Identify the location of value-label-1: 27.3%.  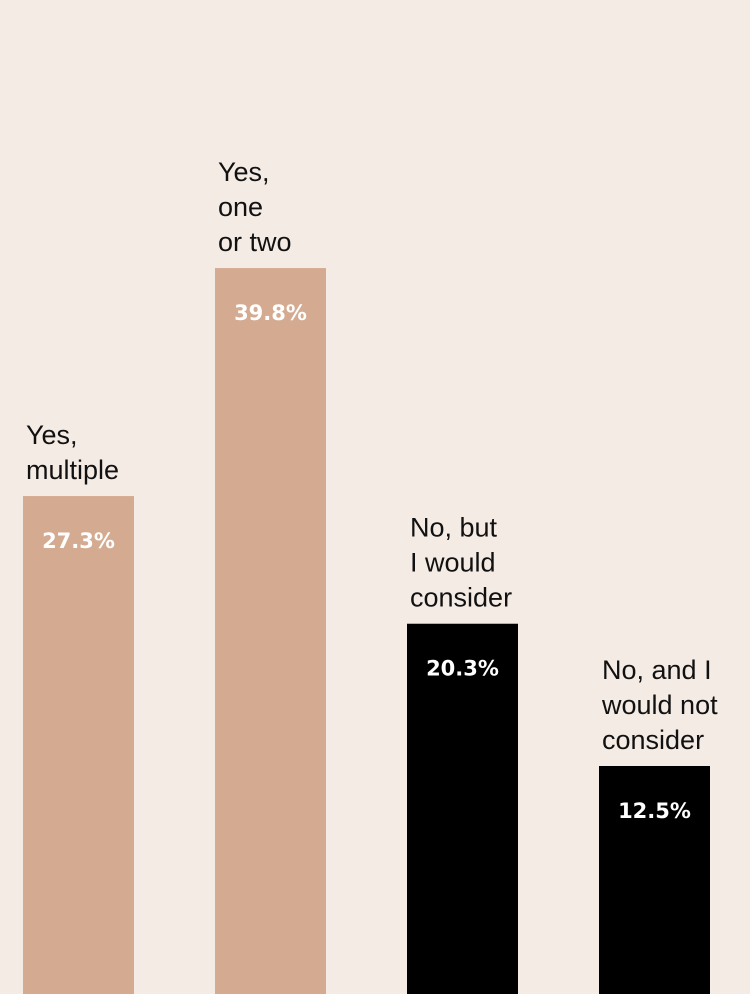
(78, 541).